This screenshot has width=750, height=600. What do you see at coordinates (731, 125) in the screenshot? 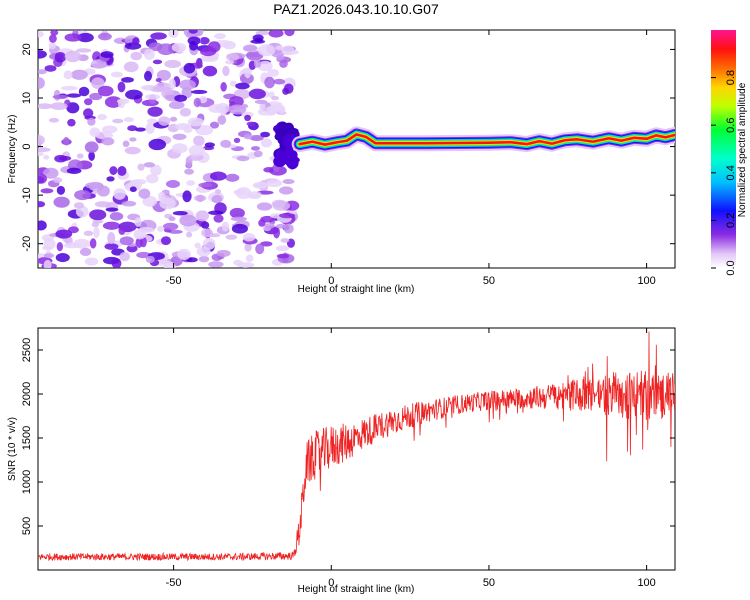
I see `colorbar-tick-label: 0.6` at bounding box center [731, 125].